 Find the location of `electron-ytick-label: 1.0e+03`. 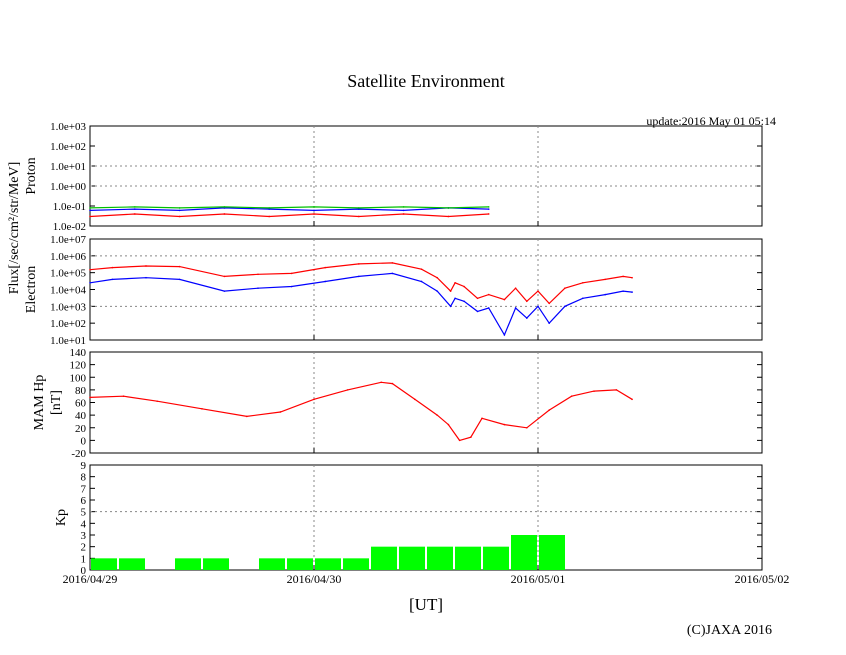

electron-ytick-label: 1.0e+03 is located at coordinates (68, 307).